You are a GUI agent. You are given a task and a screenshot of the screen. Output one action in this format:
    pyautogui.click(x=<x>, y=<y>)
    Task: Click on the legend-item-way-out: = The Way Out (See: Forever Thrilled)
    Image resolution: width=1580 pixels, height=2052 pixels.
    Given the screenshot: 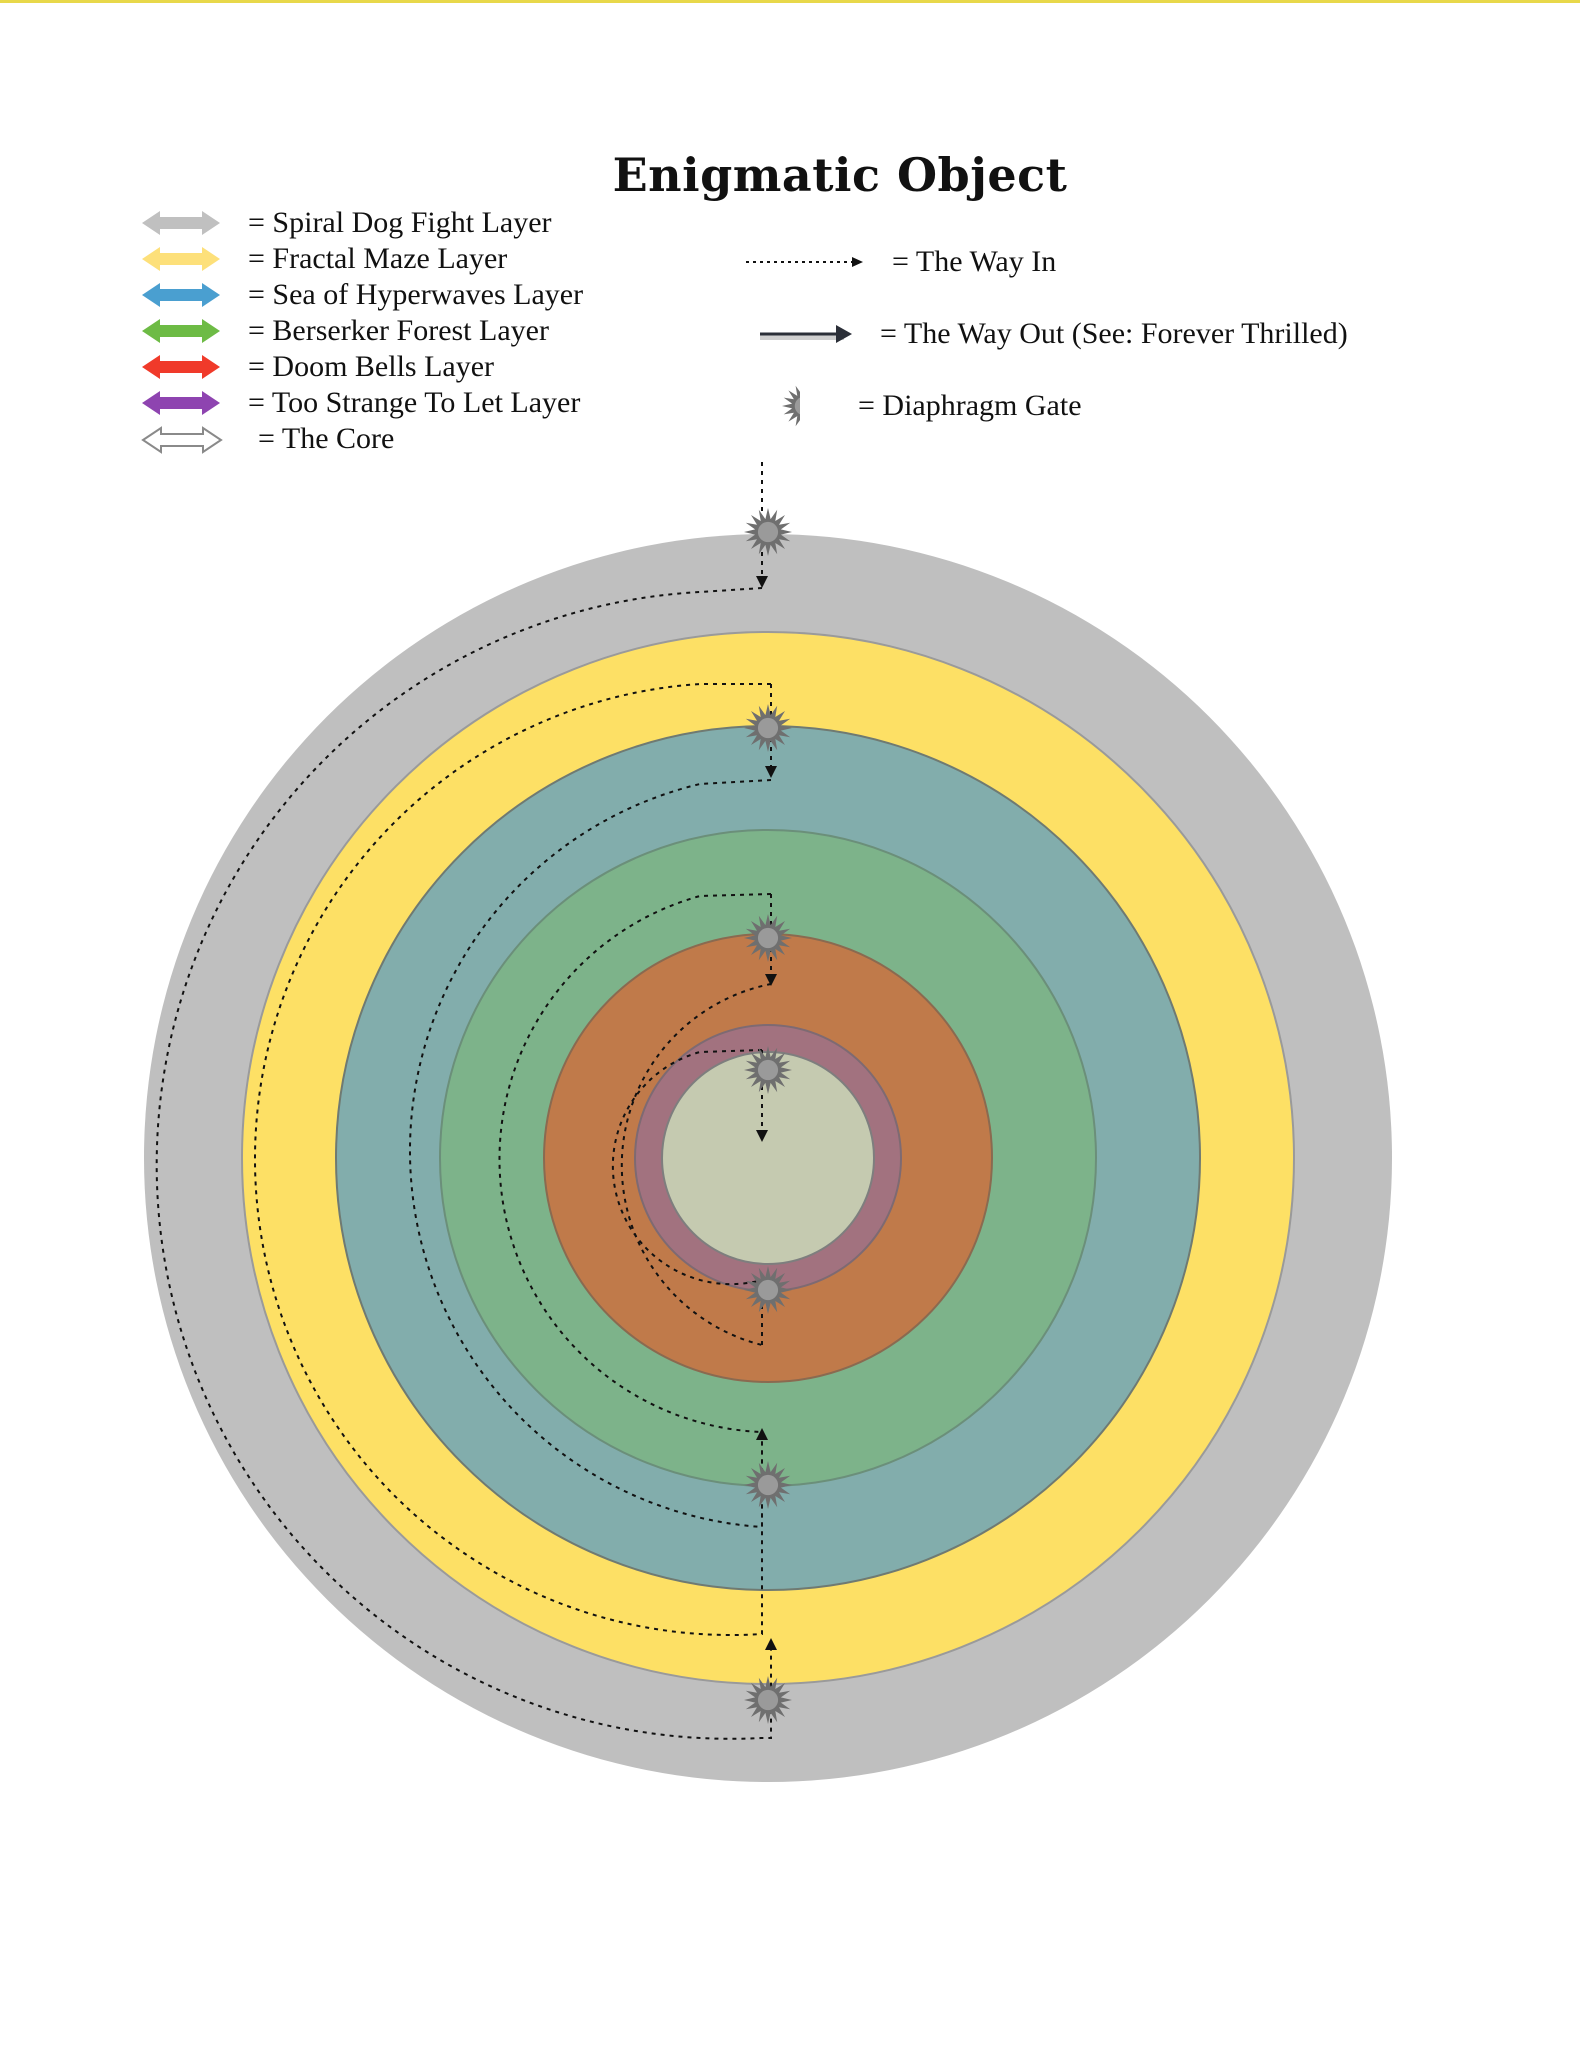 What is the action you would take?
    pyautogui.click(x=1110, y=334)
    